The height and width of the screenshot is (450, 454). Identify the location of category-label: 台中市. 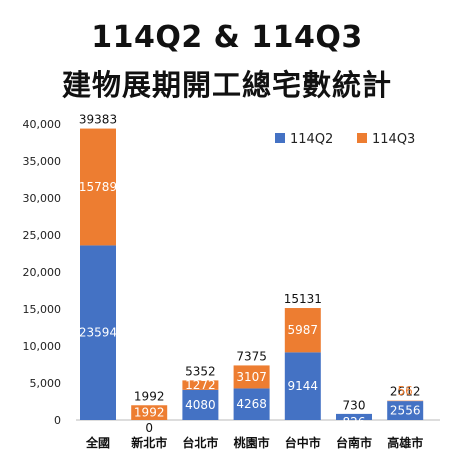
(303, 442).